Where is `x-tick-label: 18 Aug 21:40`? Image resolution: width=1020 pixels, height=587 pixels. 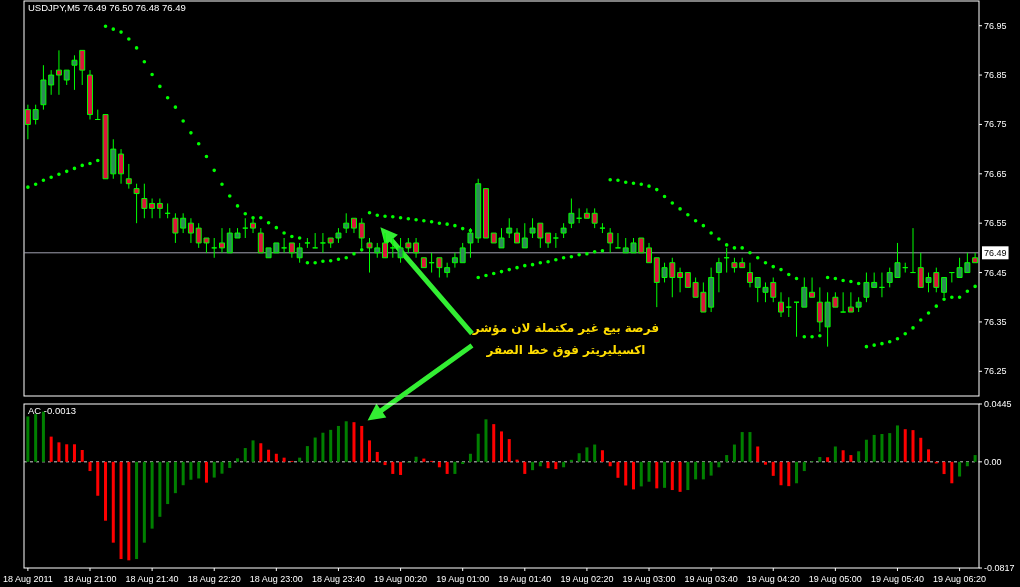 x-tick-label: 18 Aug 21:40 is located at coordinates (152, 579).